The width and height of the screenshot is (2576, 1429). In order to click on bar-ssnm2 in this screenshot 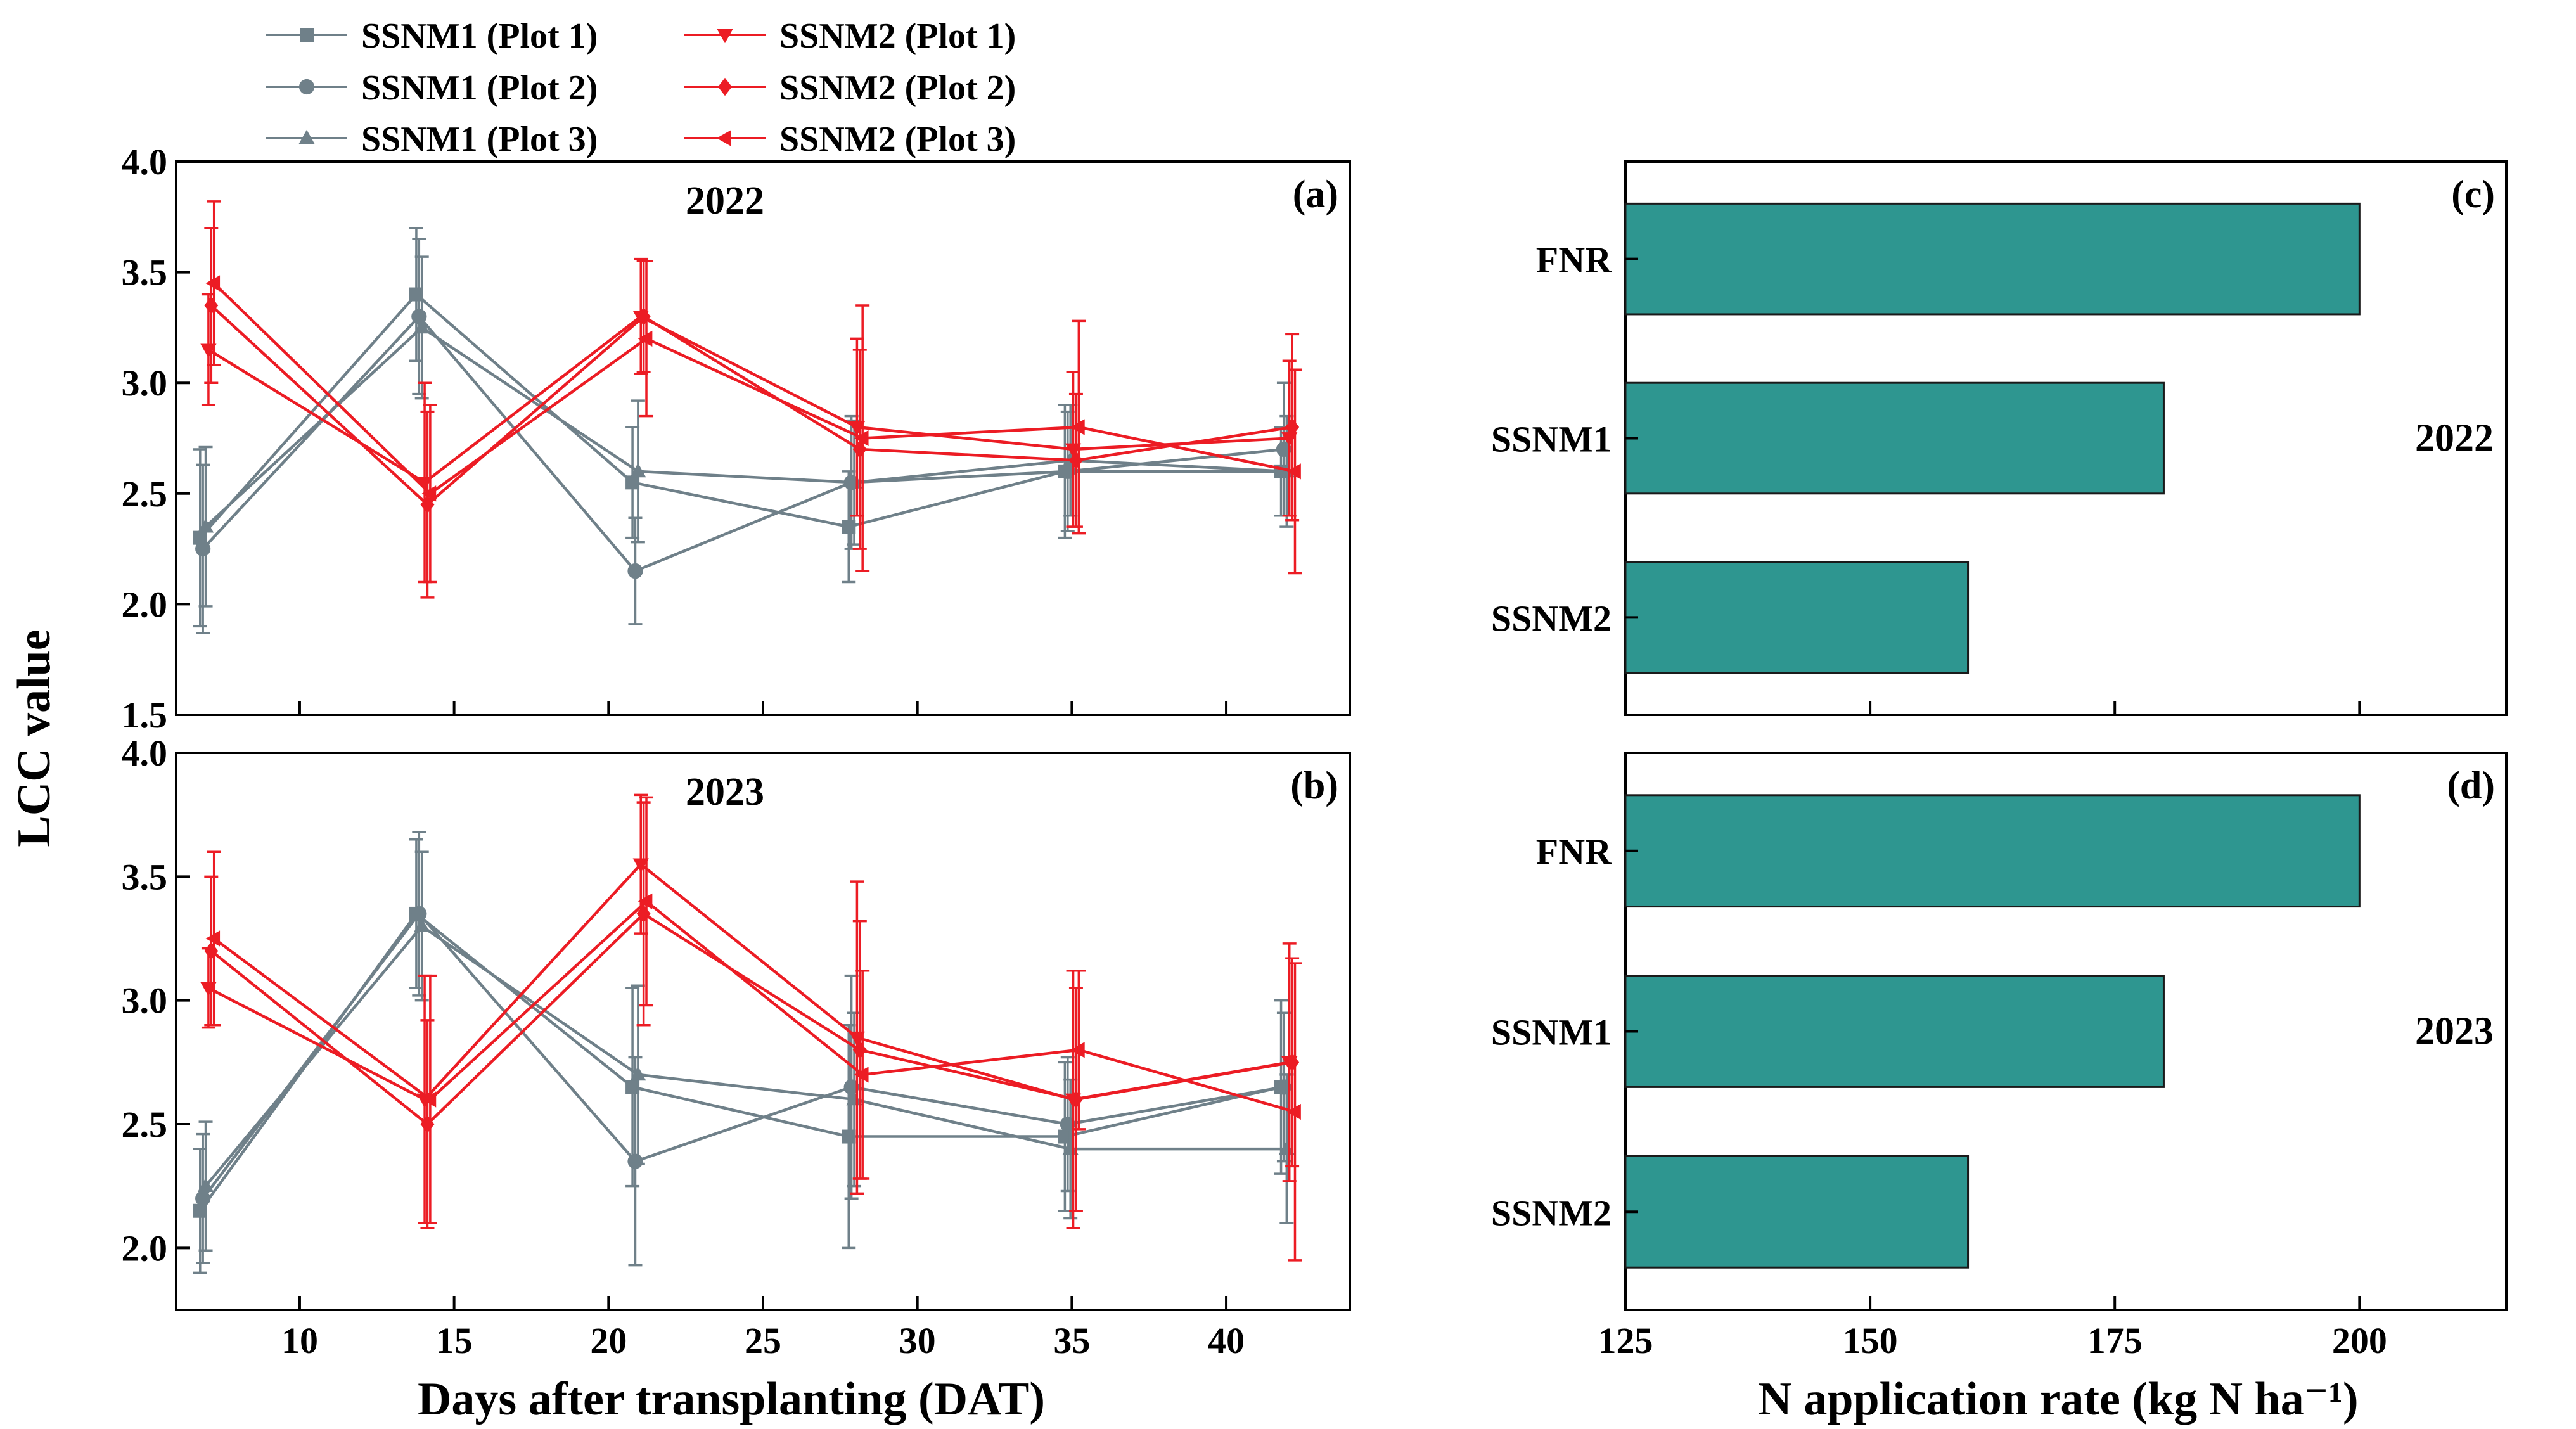, I will do `click(1797, 1212)`.